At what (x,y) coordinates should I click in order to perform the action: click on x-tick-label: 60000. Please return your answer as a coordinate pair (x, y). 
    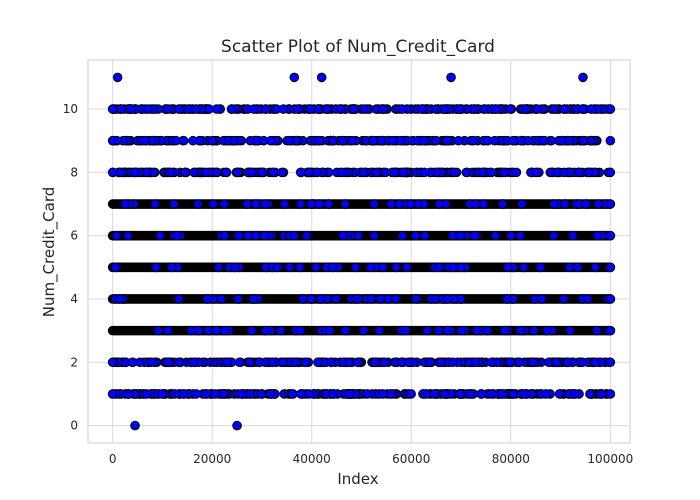
    Looking at the image, I should click on (411, 459).